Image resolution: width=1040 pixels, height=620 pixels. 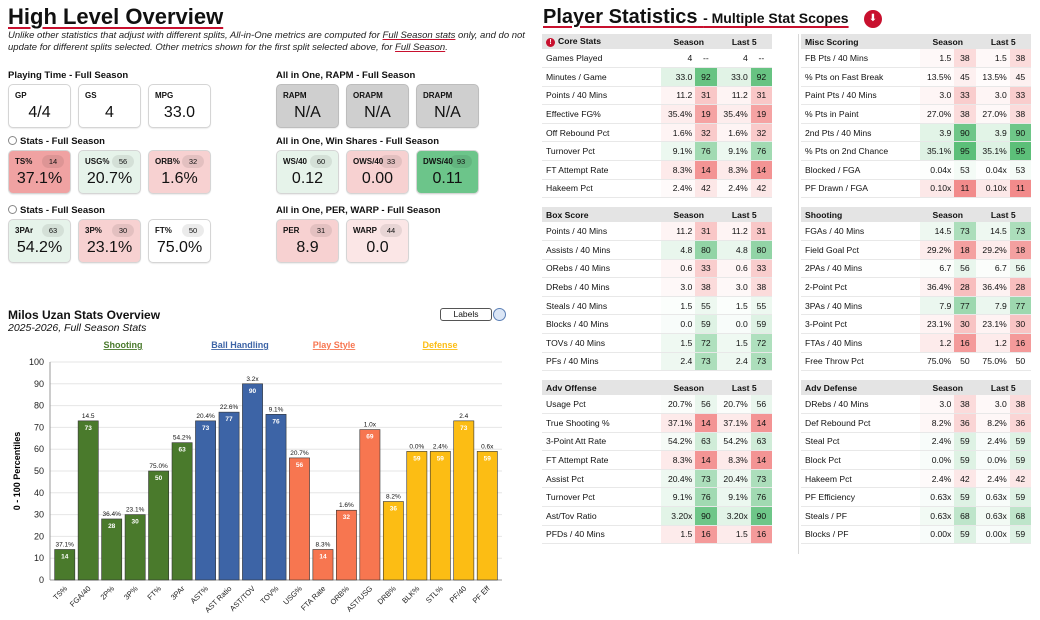 I want to click on season-value: 8.2%, so click(x=937, y=423).